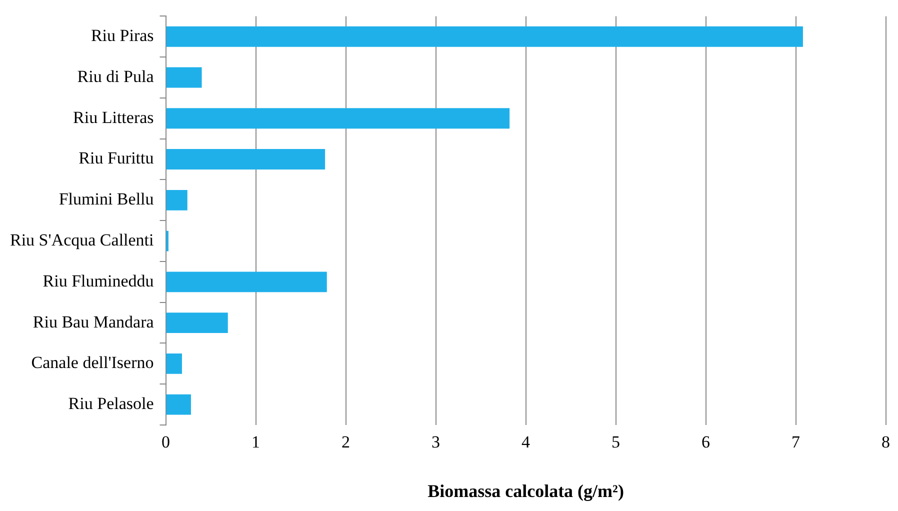 This screenshot has height=511, width=898. I want to click on y-tick-label: Riu Bau Mandara, so click(93, 322).